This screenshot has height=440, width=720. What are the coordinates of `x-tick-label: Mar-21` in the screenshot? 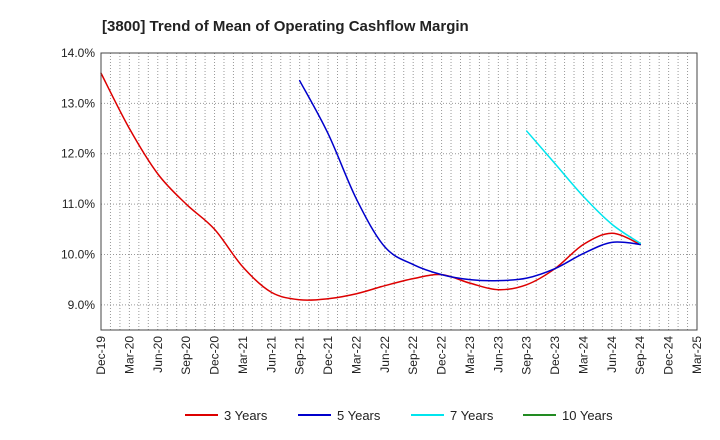 It's located at (243, 355).